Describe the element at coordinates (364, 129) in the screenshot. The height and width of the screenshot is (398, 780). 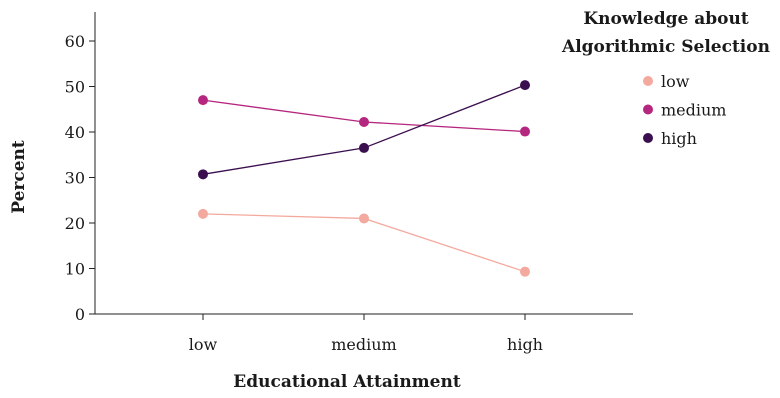
I see `series-line-high` at that location.